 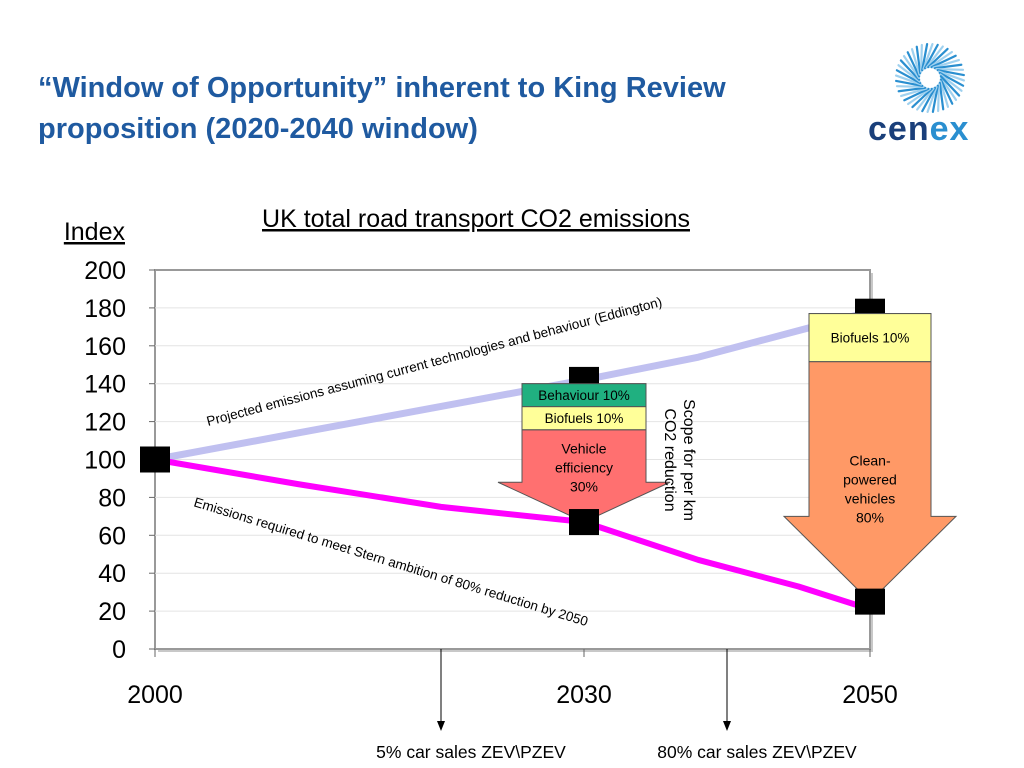 I want to click on reduction-body-label: 30%, so click(x=584, y=487).